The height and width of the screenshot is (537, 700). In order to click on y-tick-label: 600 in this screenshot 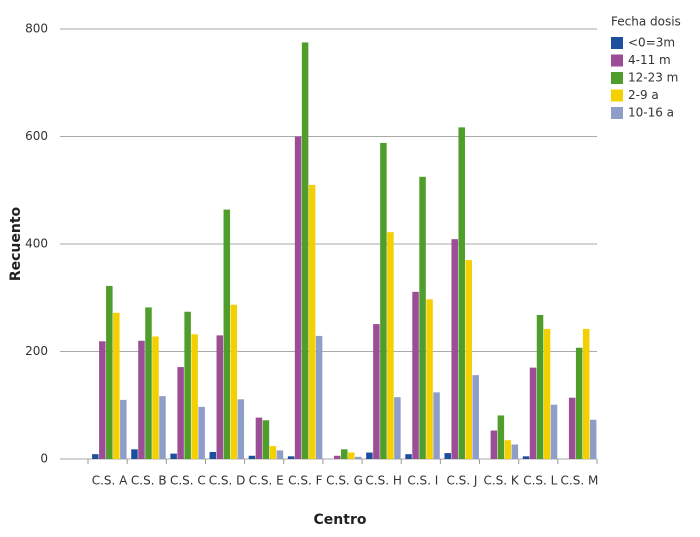, I will do `click(36, 136)`.